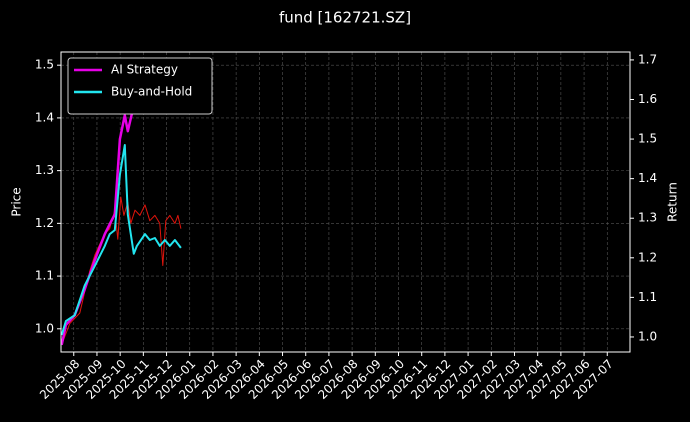  What do you see at coordinates (647, 257) in the screenshot?
I see `y2-tick-label: 1.2` at bounding box center [647, 257].